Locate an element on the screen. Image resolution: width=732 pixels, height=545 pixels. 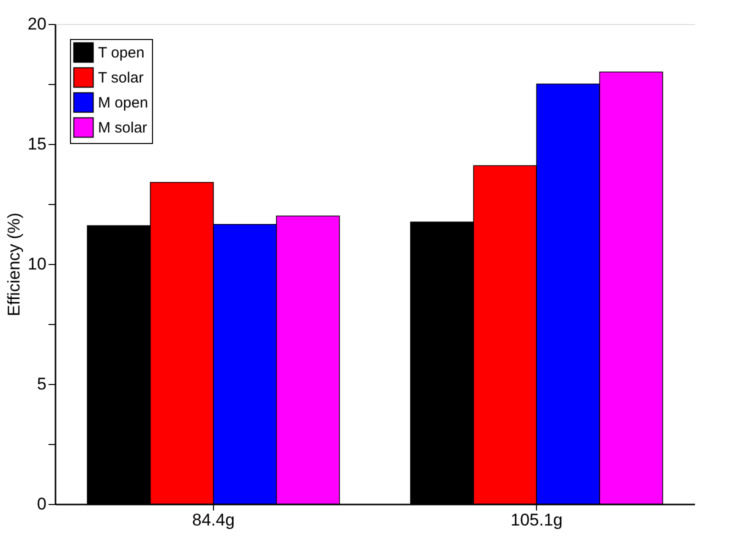
y-tick-label: 5 is located at coordinates (41, 384).